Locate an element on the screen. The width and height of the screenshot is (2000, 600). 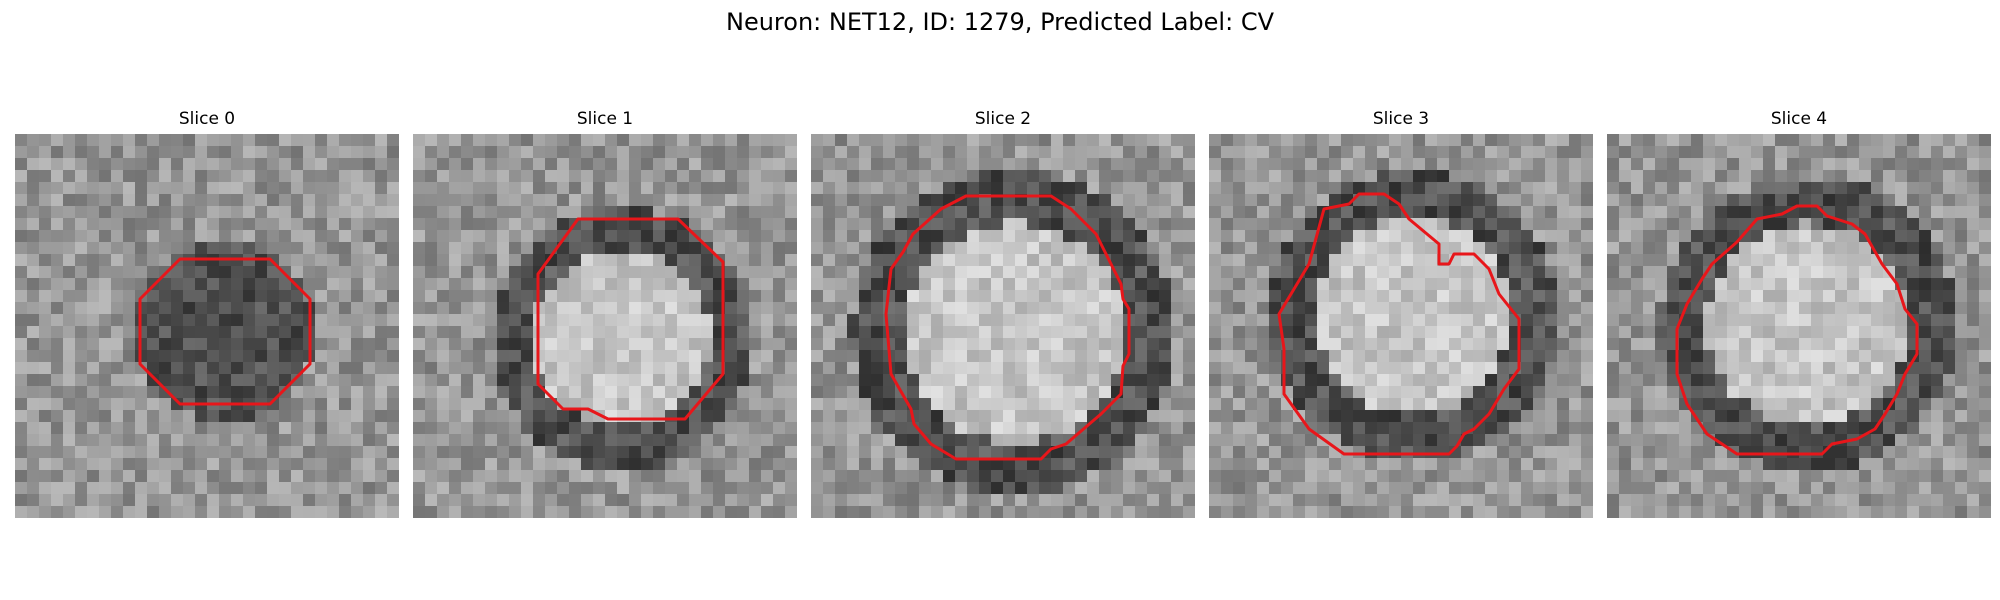
slice-panel-2: Slice 2 is located at coordinates (1003, 313).